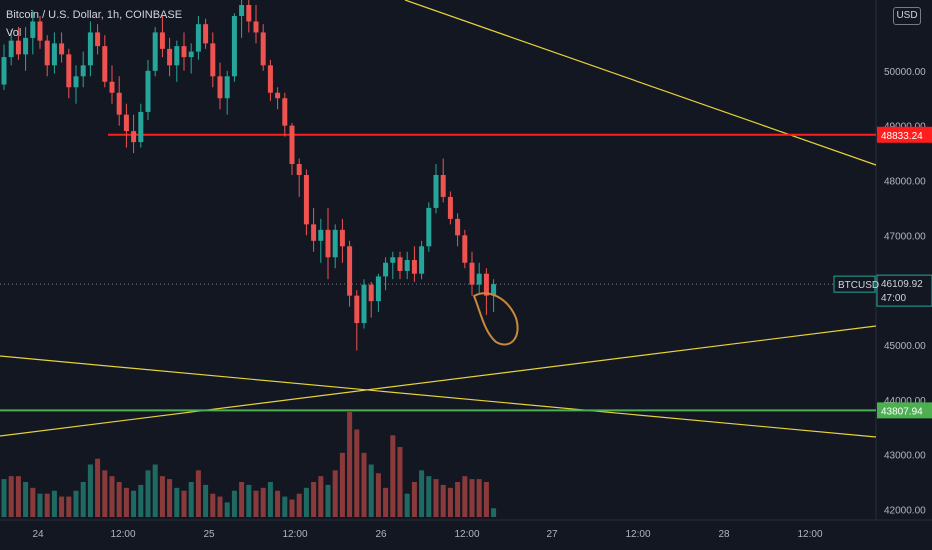 The width and height of the screenshot is (932, 550). I want to click on last-price-box, so click(904, 290).